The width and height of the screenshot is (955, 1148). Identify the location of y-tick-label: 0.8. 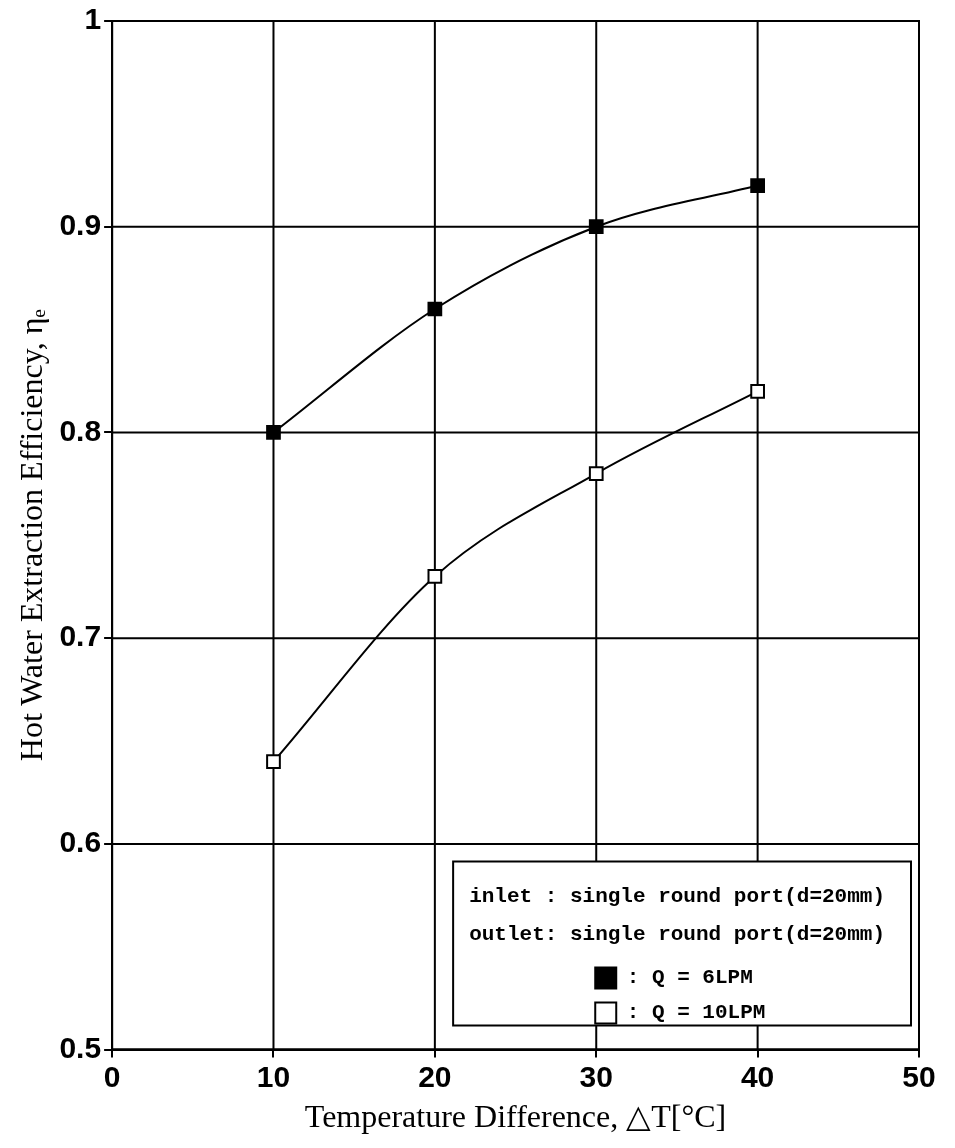
(80, 430).